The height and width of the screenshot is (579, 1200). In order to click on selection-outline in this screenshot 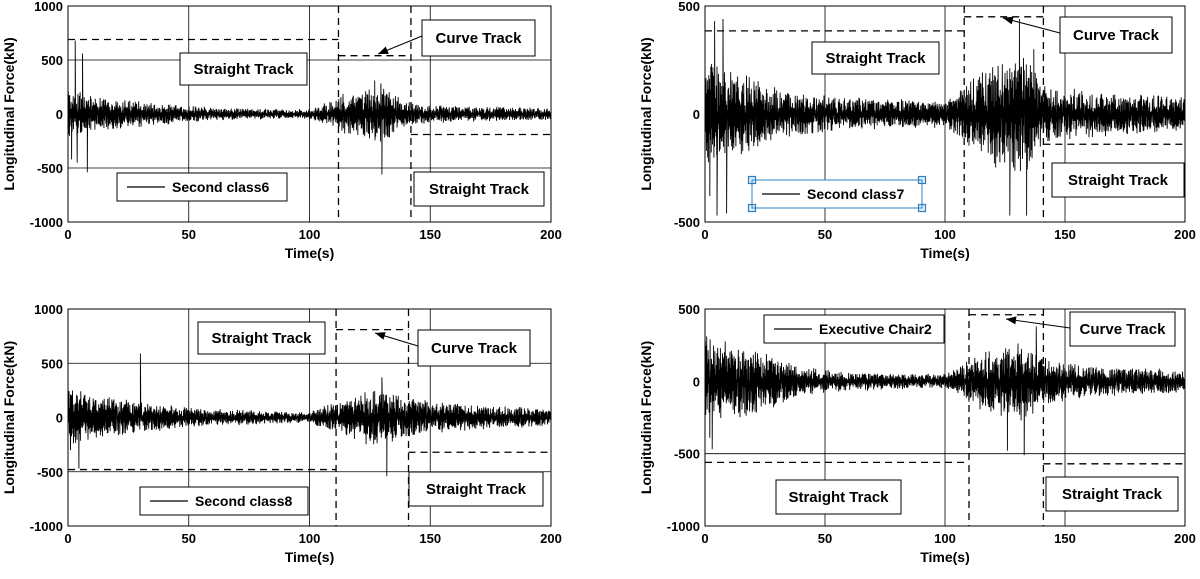, I will do `click(837, 194)`.